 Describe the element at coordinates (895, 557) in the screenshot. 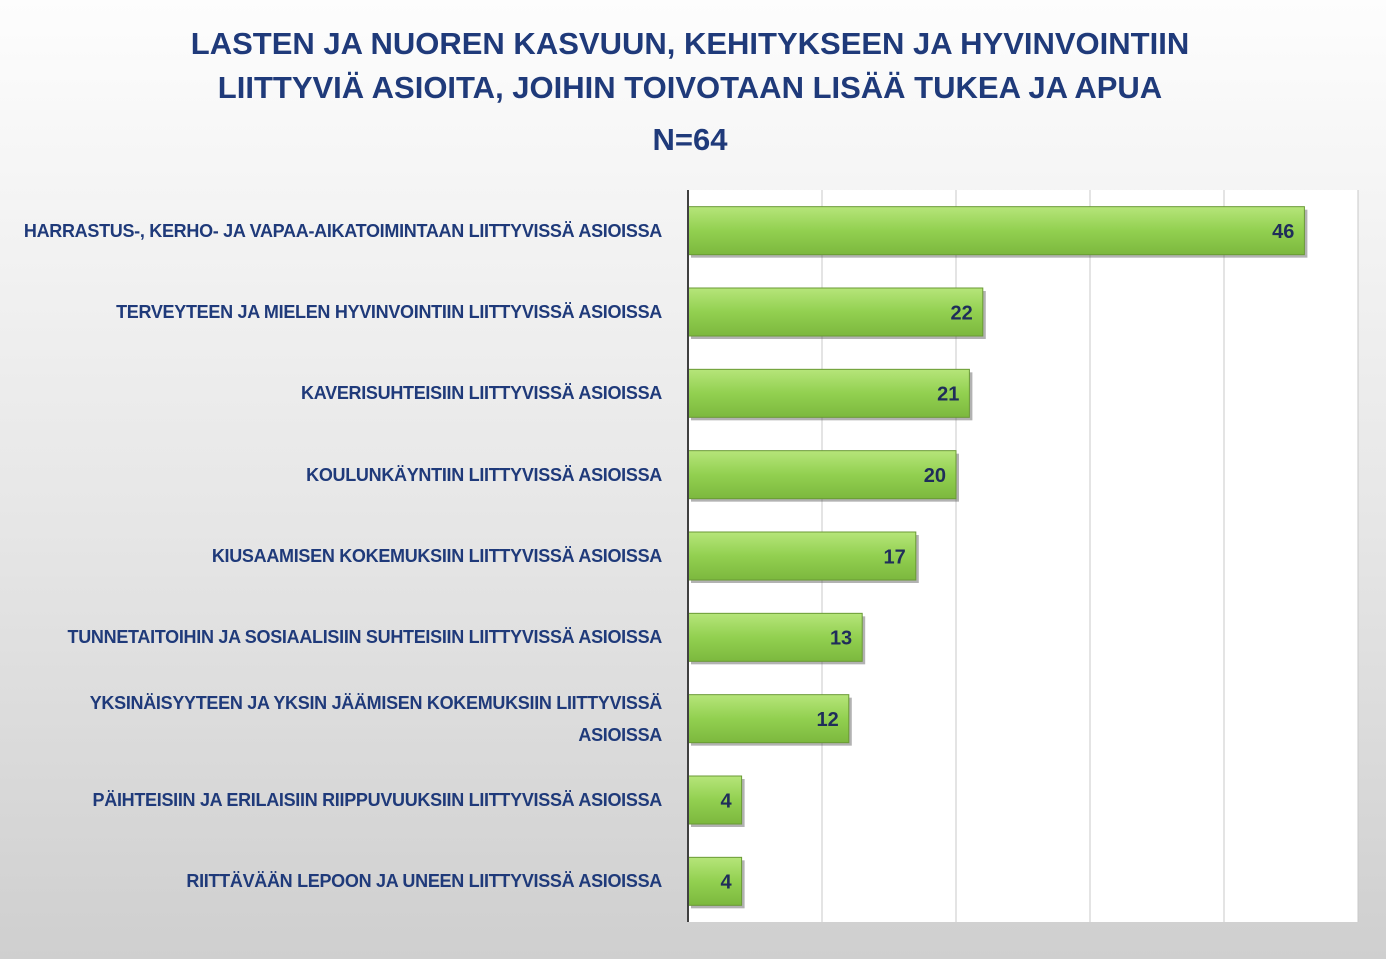

I see `data-label: 17` at that location.